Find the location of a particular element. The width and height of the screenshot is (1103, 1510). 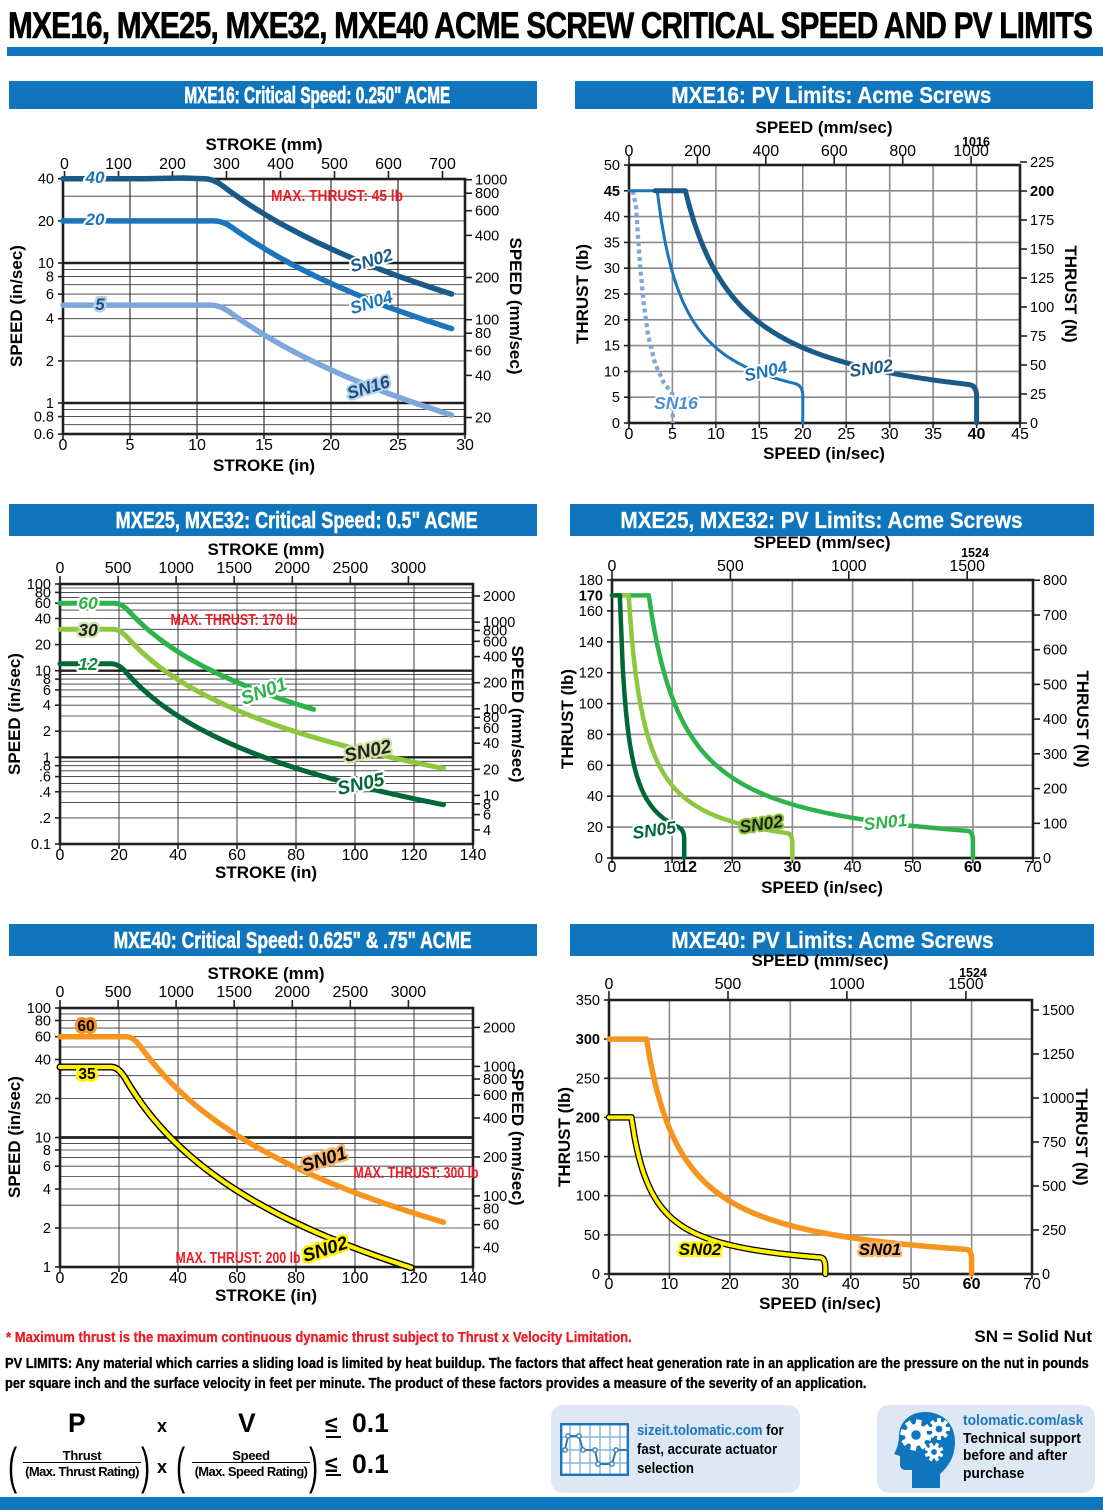

svg-text: STROKE (mm) is located at coordinates (265, 973).